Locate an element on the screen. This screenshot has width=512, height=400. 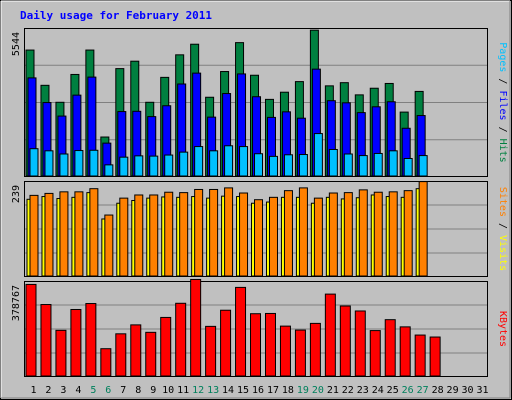
day-label: 29 is located at coordinates (453, 390).